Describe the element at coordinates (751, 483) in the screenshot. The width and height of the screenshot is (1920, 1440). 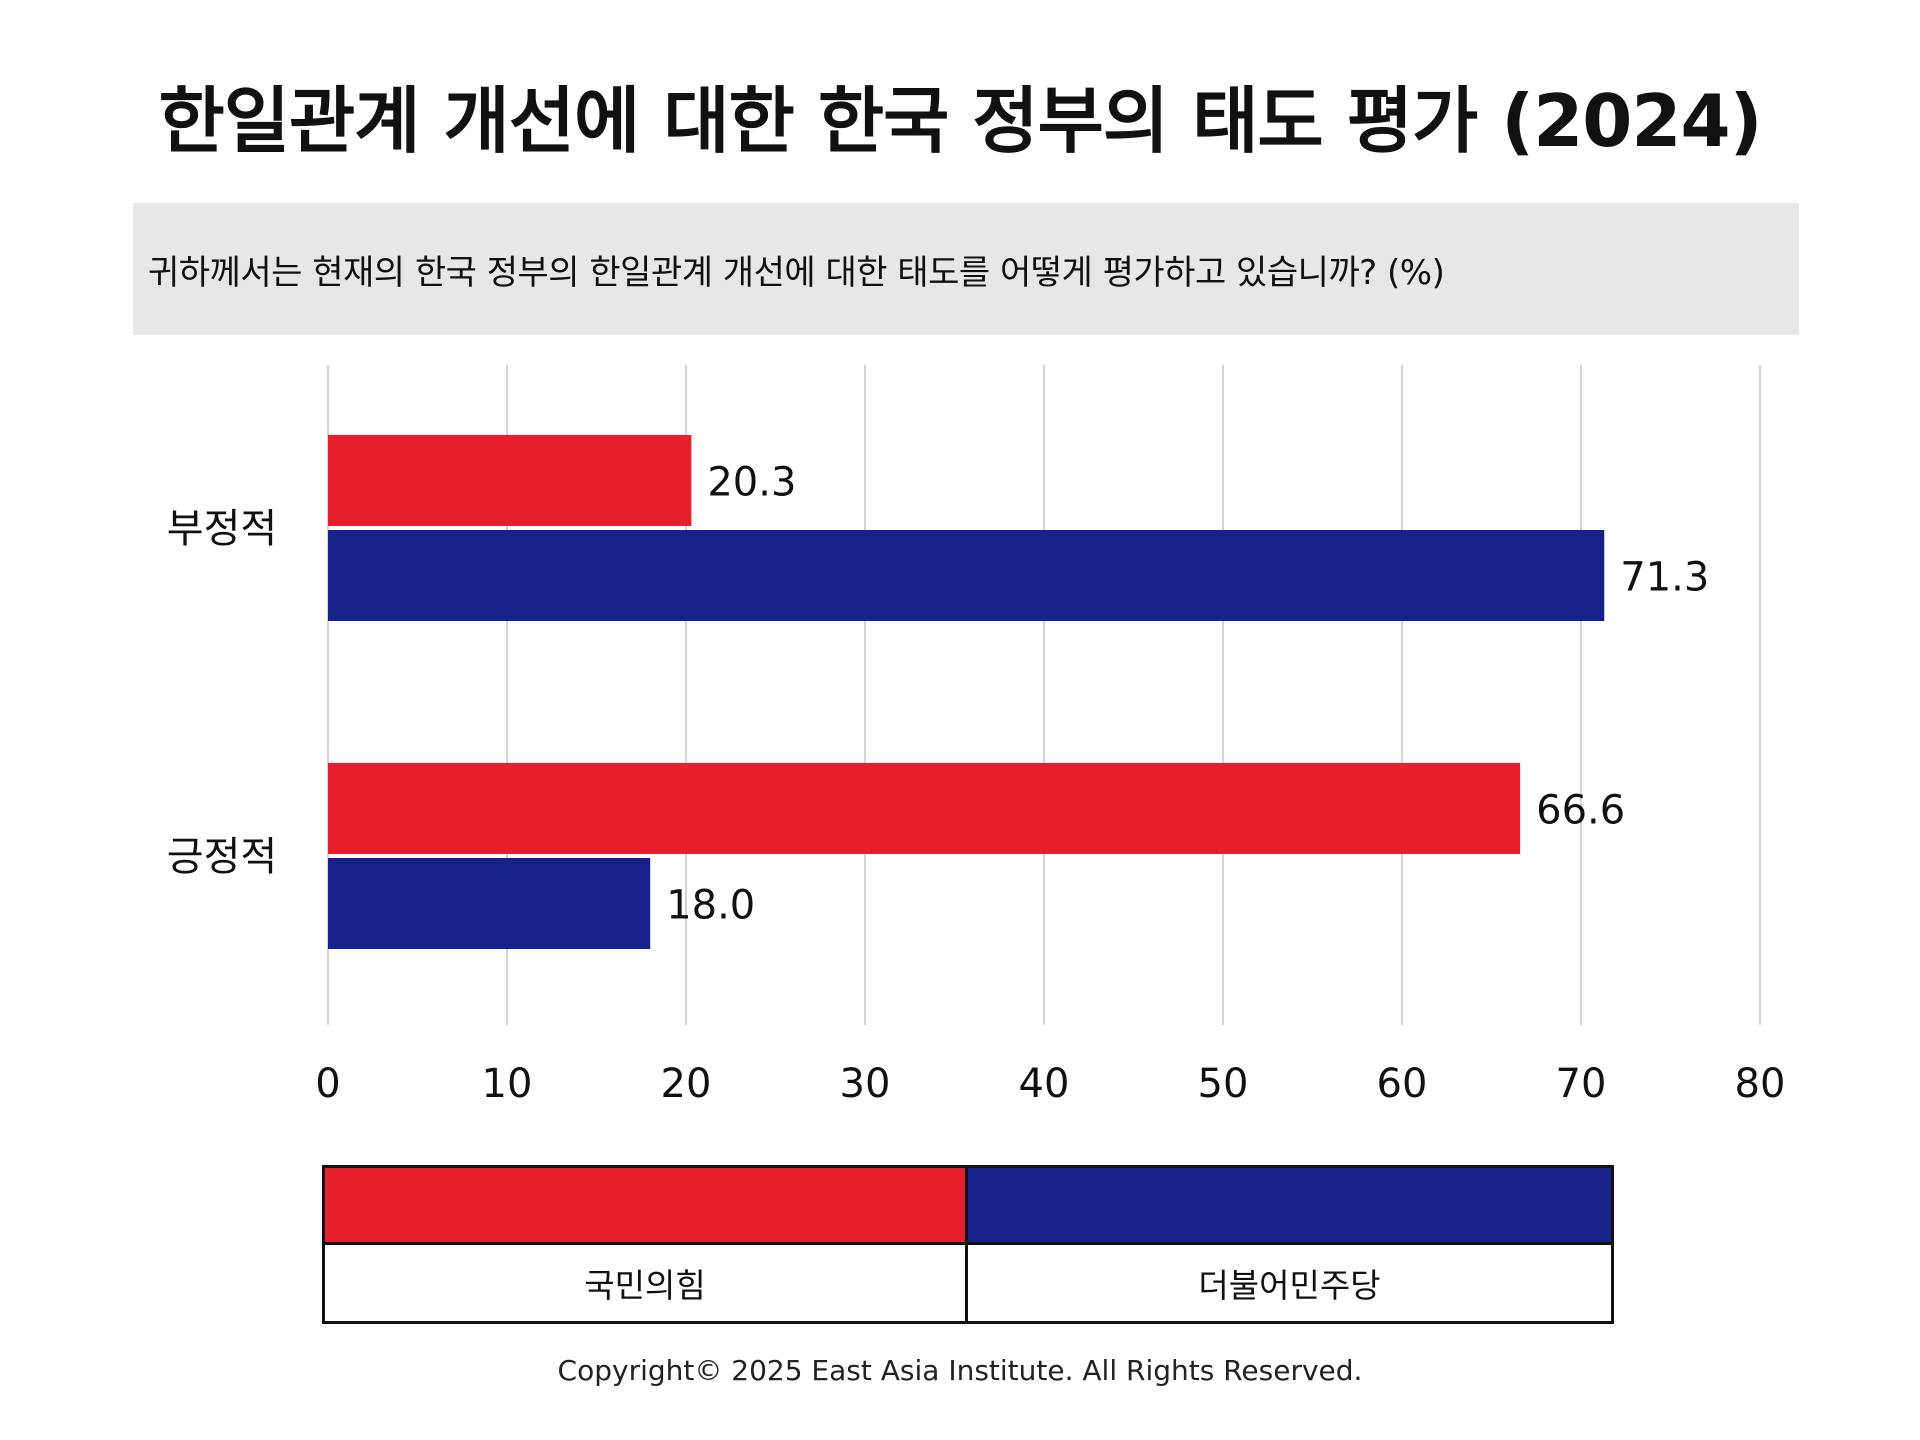
I see `data-label: 20.3` at that location.